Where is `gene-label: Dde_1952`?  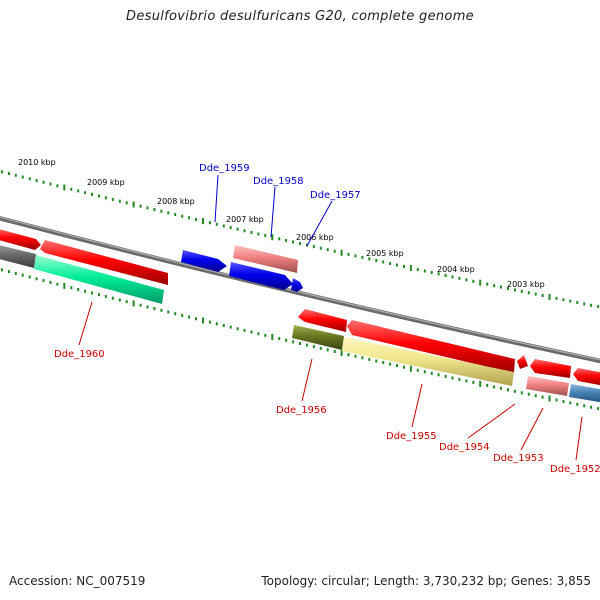 gene-label: Dde_1952 is located at coordinates (575, 469).